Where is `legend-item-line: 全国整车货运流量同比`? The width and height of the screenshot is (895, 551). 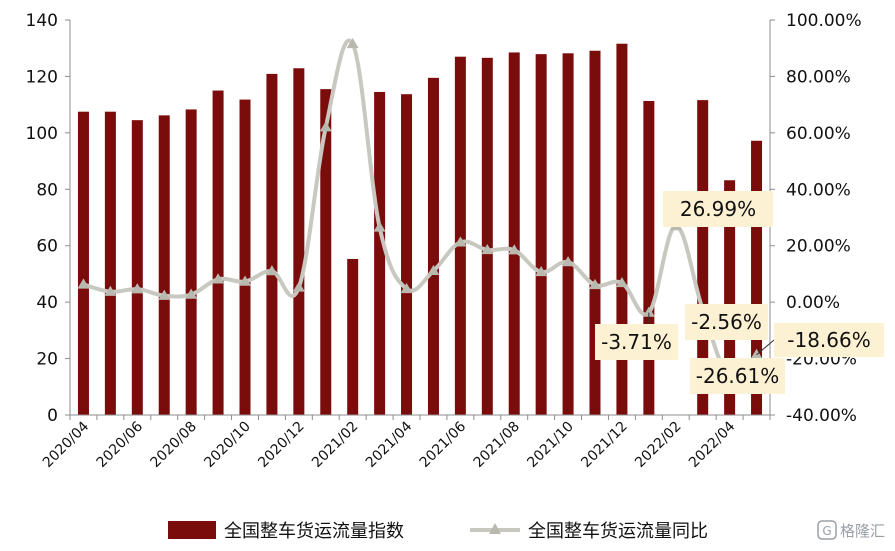
legend-item-line: 全国整车货运流量同比 is located at coordinates (589, 531).